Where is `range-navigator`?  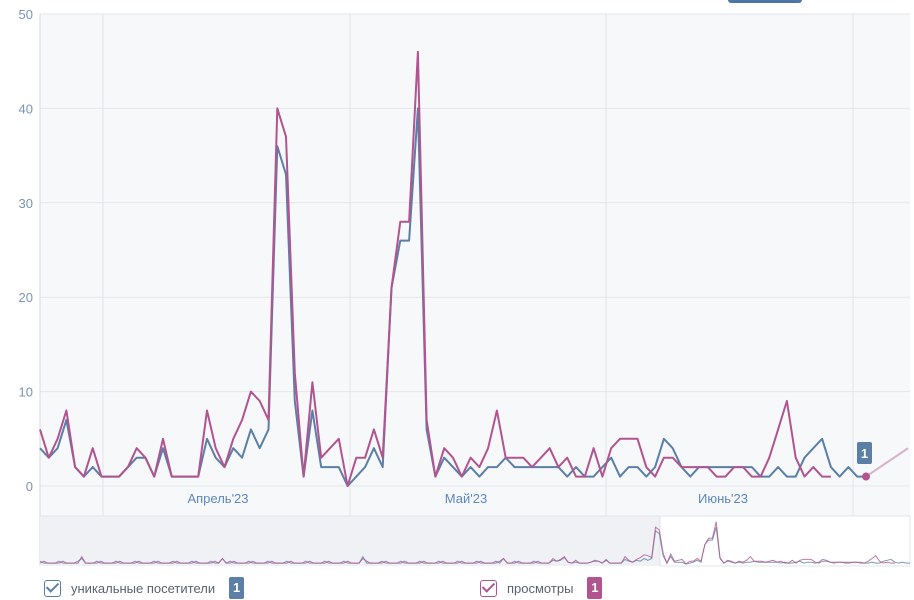 range-navigator is located at coordinates (475, 541).